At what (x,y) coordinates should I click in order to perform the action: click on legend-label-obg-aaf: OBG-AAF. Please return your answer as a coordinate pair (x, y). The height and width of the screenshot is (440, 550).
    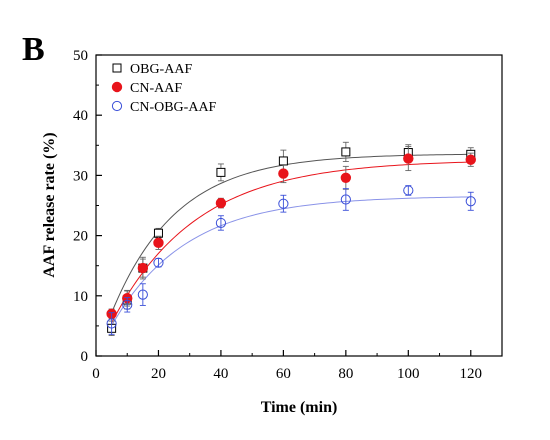
    Looking at the image, I should click on (161, 69).